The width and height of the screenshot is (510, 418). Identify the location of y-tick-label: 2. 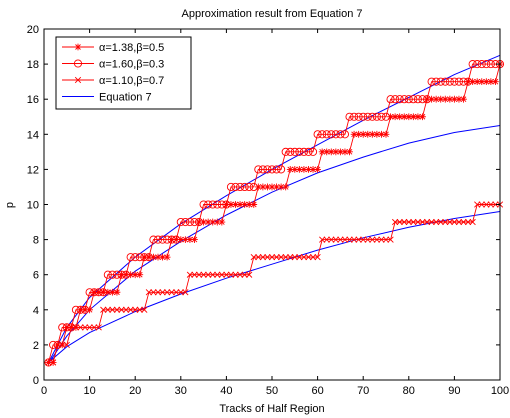
(36, 346).